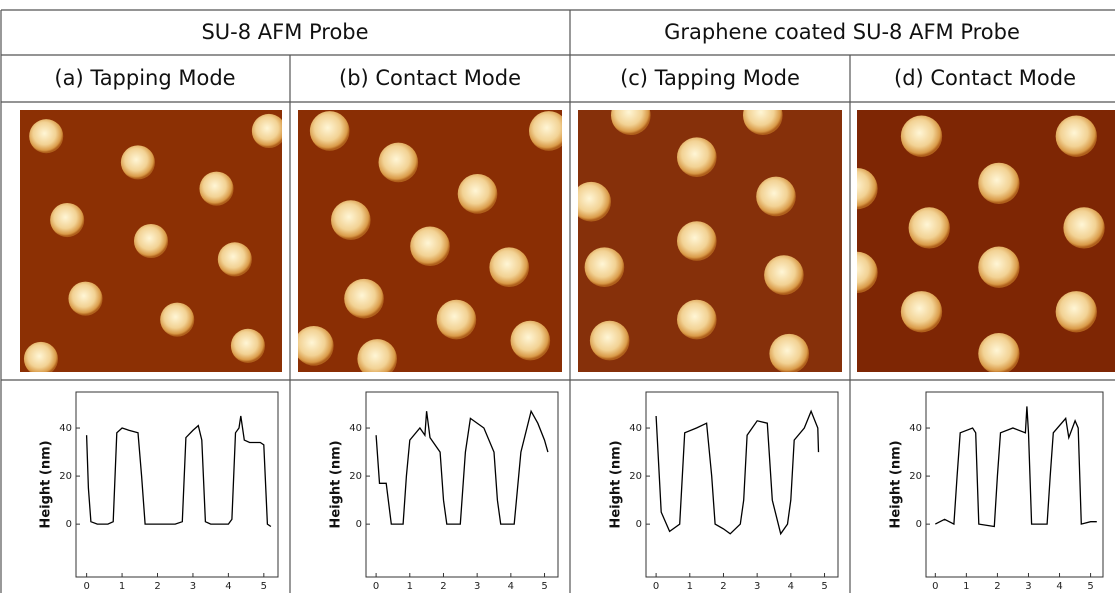 This screenshot has width=1115, height=593. What do you see at coordinates (985, 78) in the screenshot?
I see `panel-header: (d) Contact Mode` at bounding box center [985, 78].